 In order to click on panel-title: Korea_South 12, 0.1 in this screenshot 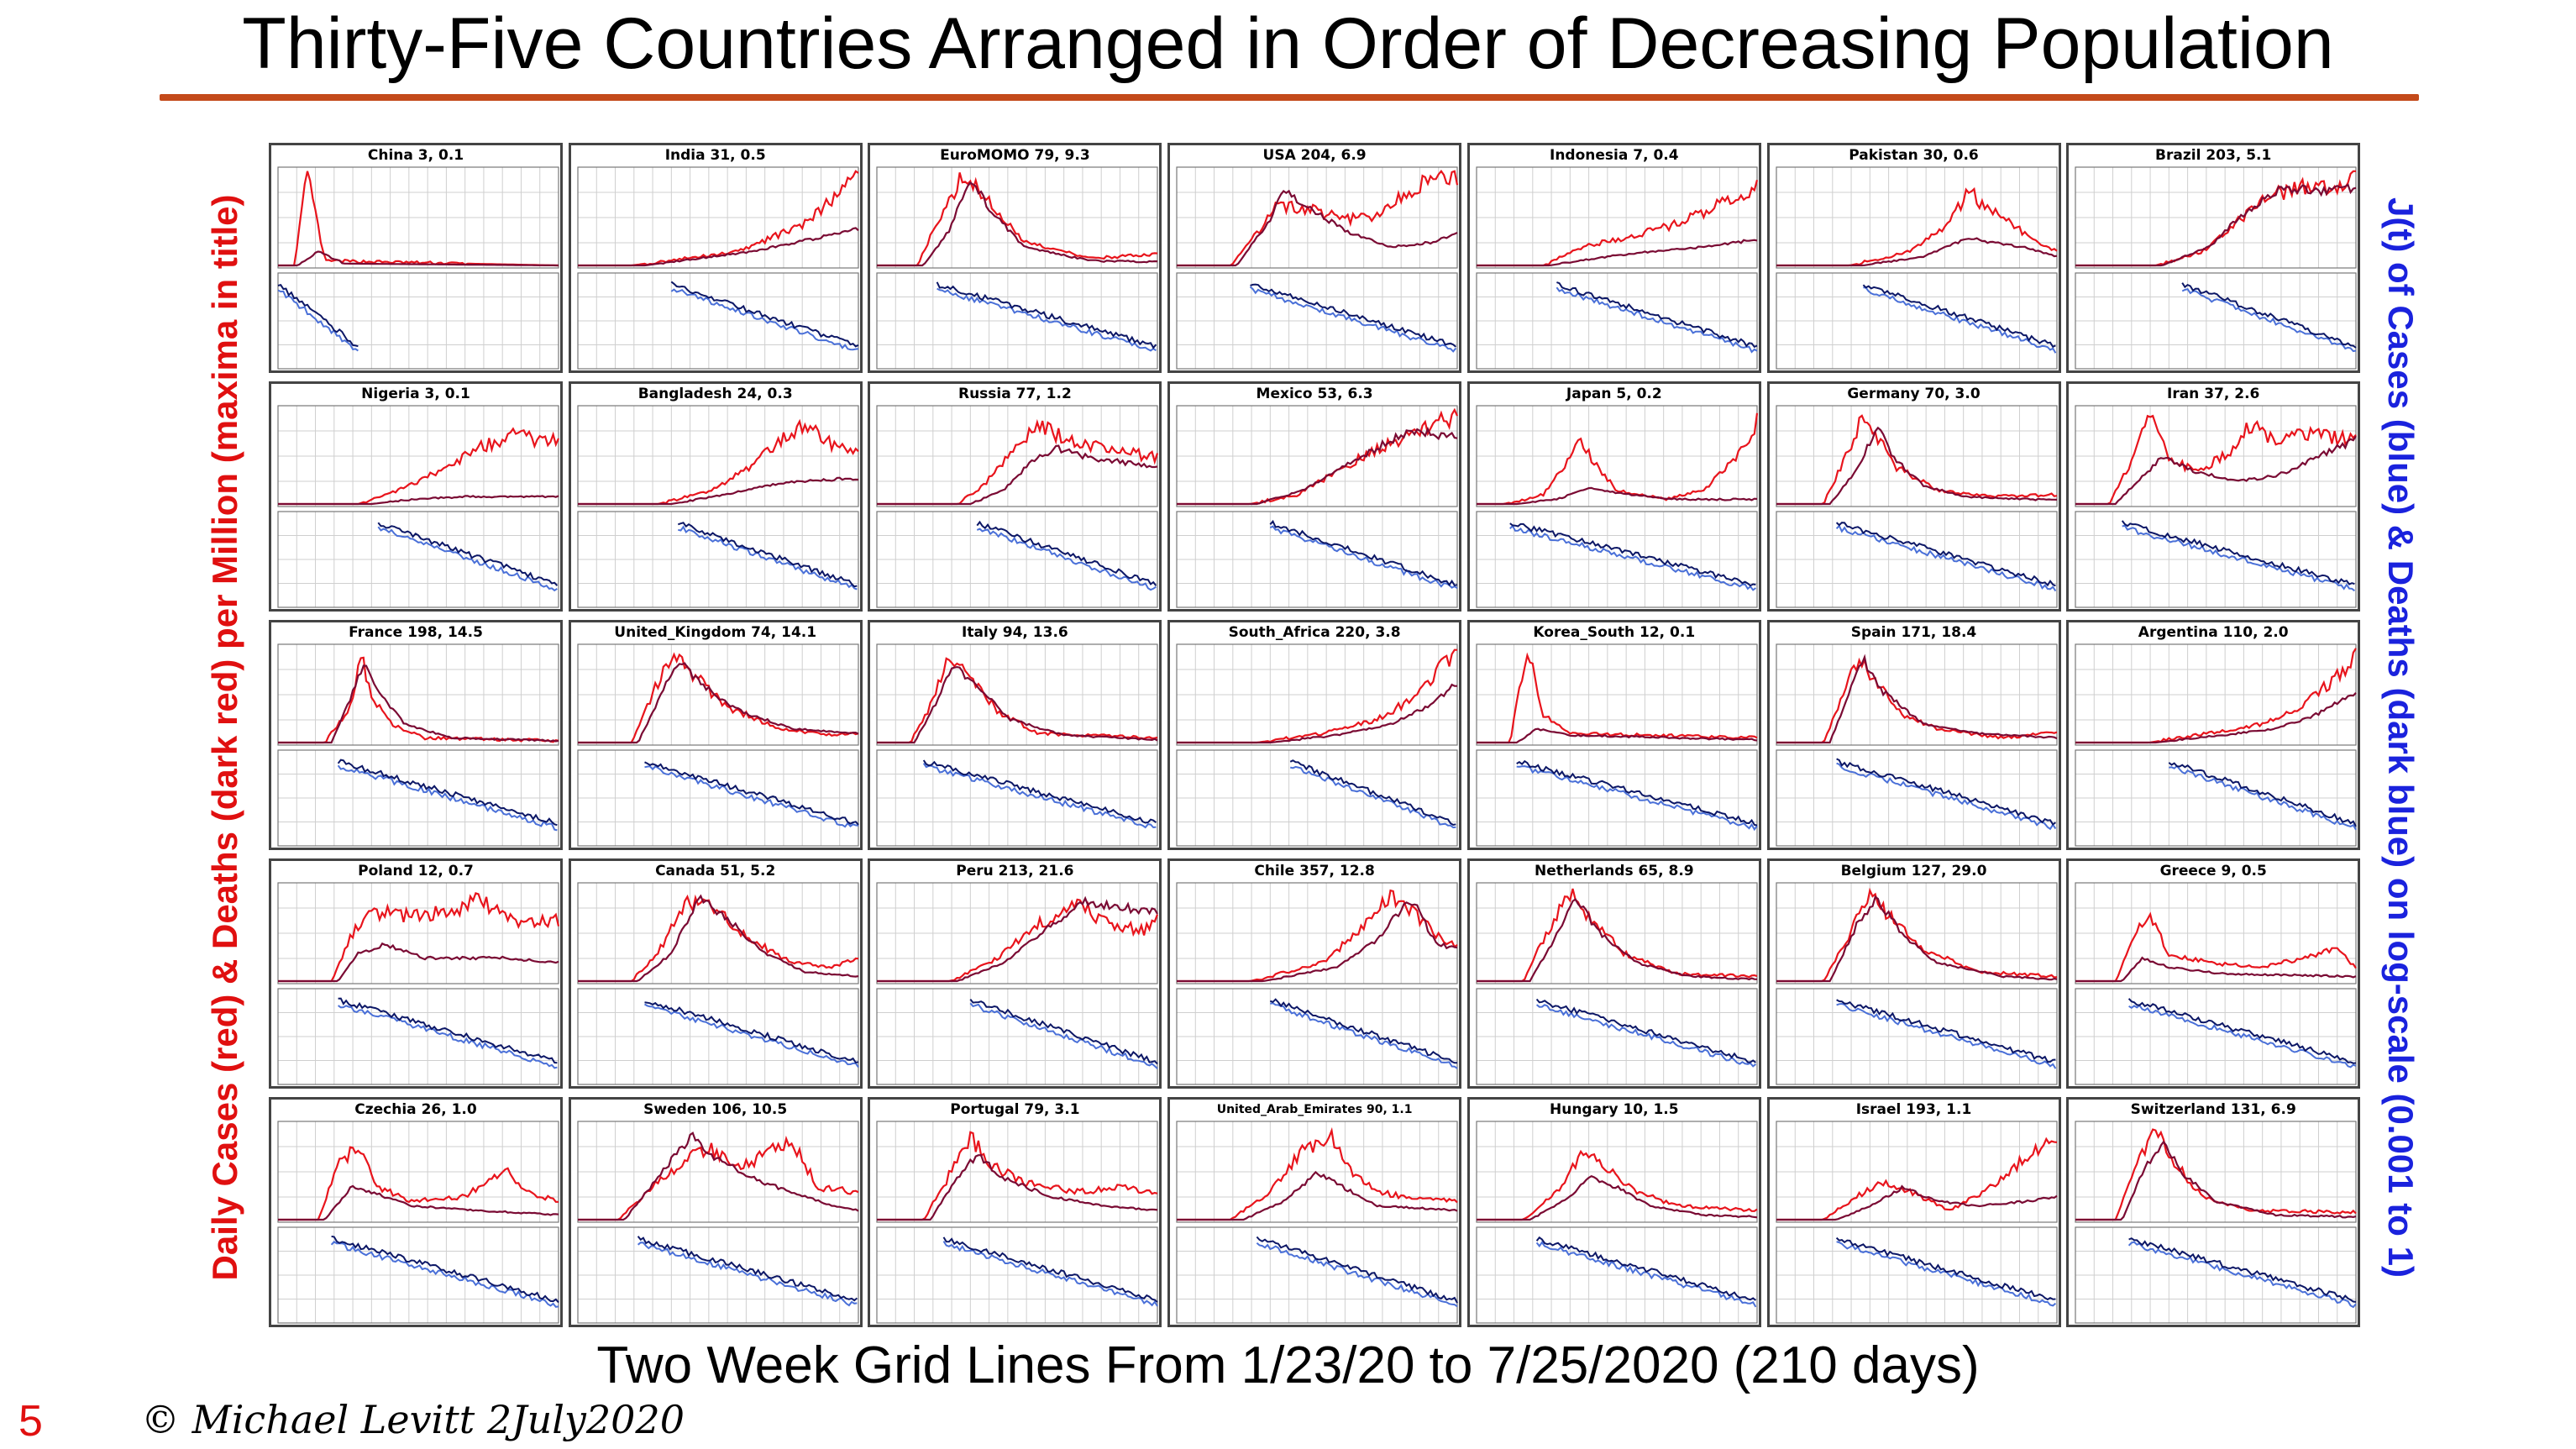, I will do `click(1614, 632)`.